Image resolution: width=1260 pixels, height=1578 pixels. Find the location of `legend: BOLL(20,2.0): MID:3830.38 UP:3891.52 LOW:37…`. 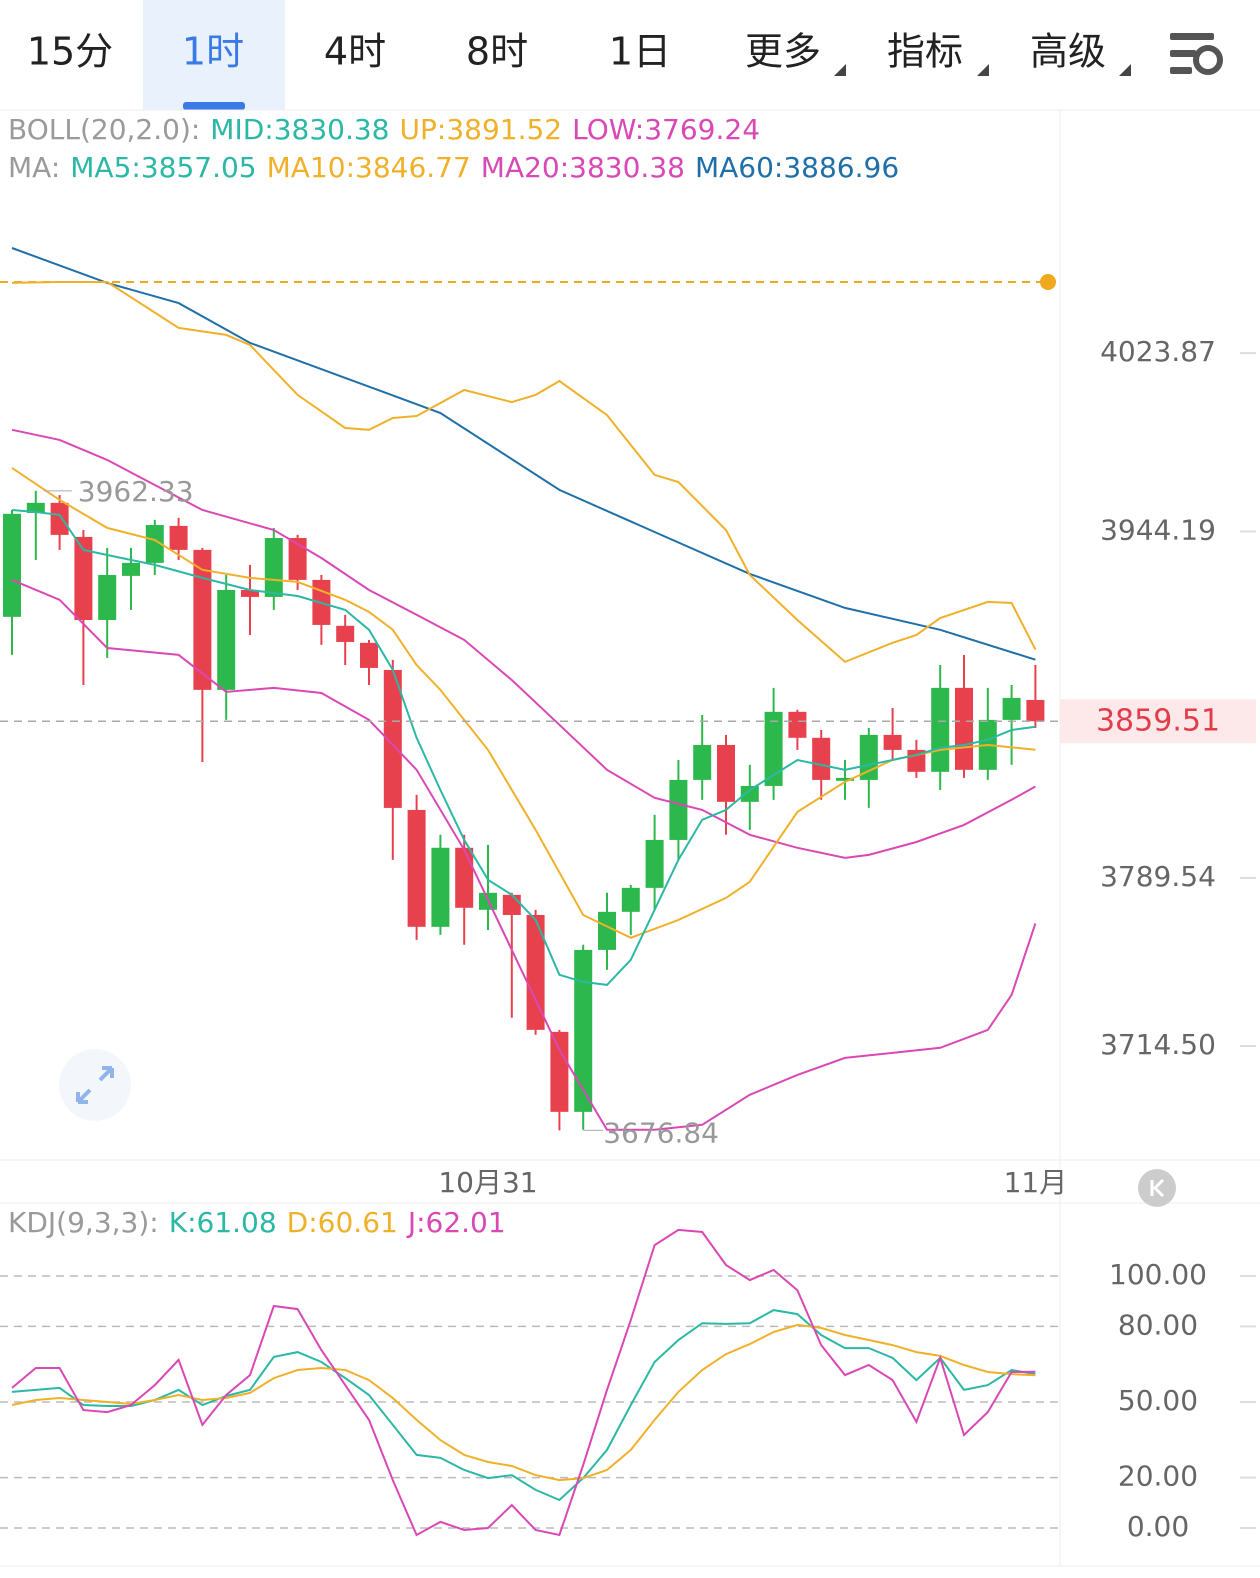

legend: BOLL(20,2.0): MID:3830.38 UP:3891.52 LOW:37… is located at coordinates (384, 129).